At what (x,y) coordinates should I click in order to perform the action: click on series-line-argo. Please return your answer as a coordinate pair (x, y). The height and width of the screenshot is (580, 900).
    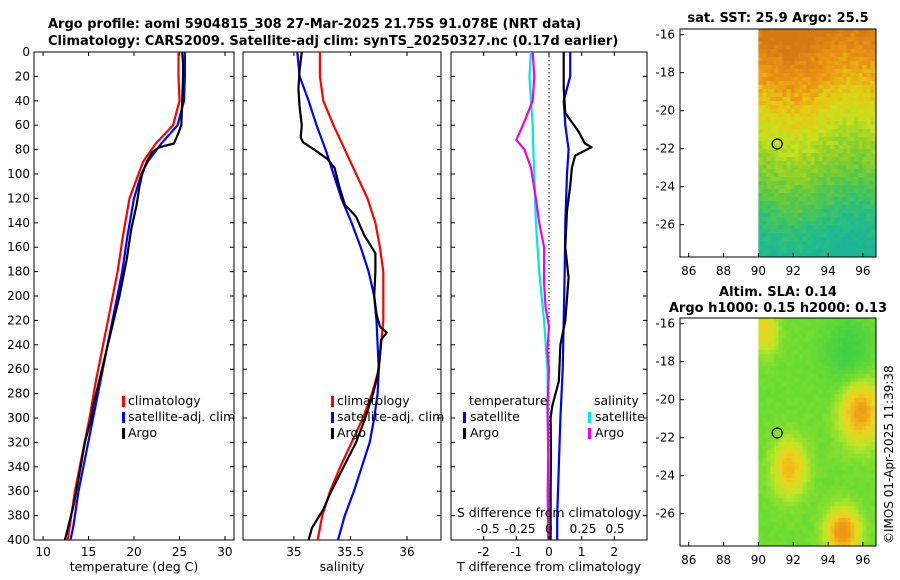
    Looking at the image, I should click on (342, 296).